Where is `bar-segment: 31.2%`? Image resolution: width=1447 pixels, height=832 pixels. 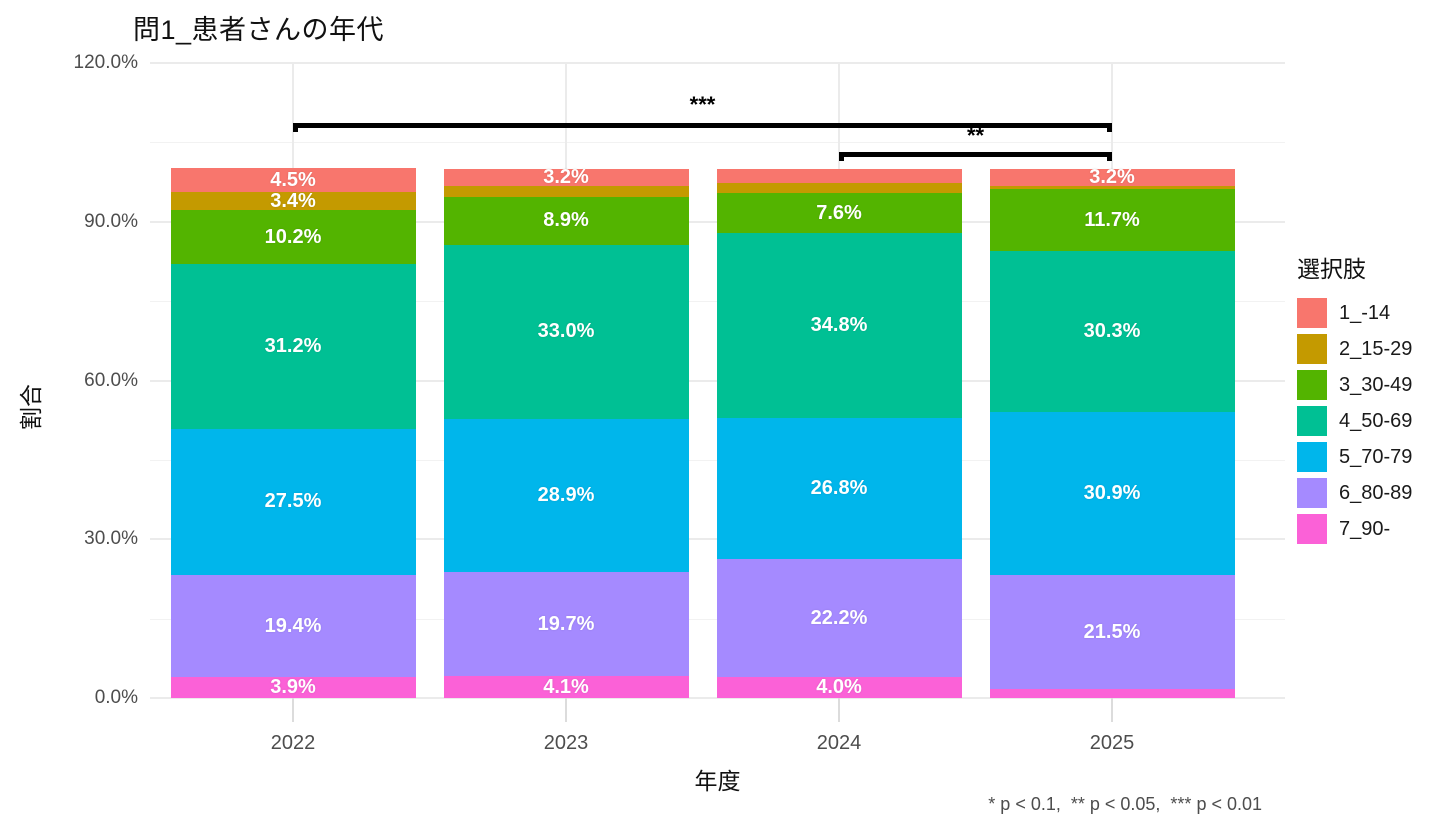 bar-segment: 31.2% is located at coordinates (293, 347).